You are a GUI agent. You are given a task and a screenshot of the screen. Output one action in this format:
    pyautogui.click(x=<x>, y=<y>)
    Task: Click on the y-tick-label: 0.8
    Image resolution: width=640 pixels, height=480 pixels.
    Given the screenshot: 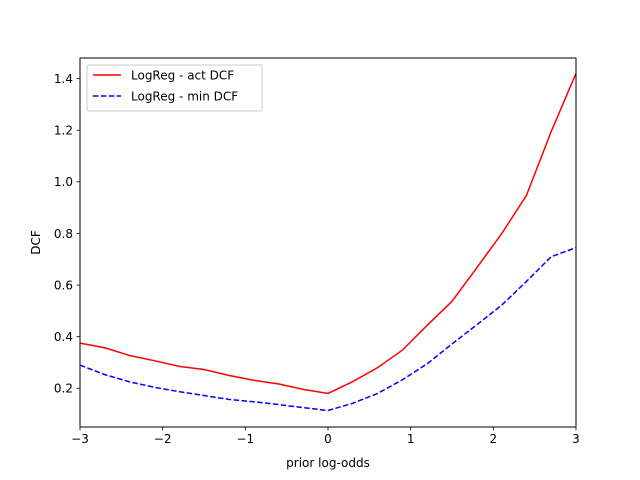 What is the action you would take?
    pyautogui.click(x=63, y=234)
    